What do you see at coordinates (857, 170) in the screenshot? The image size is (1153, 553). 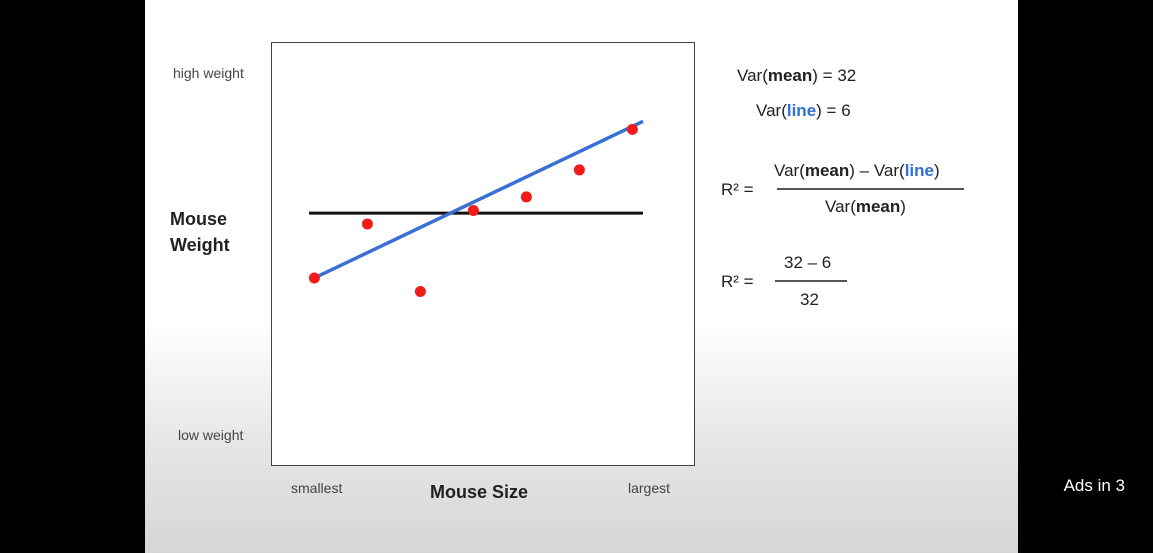 I see `r2-numerator-1: Var(mean) – Var(line)` at bounding box center [857, 170].